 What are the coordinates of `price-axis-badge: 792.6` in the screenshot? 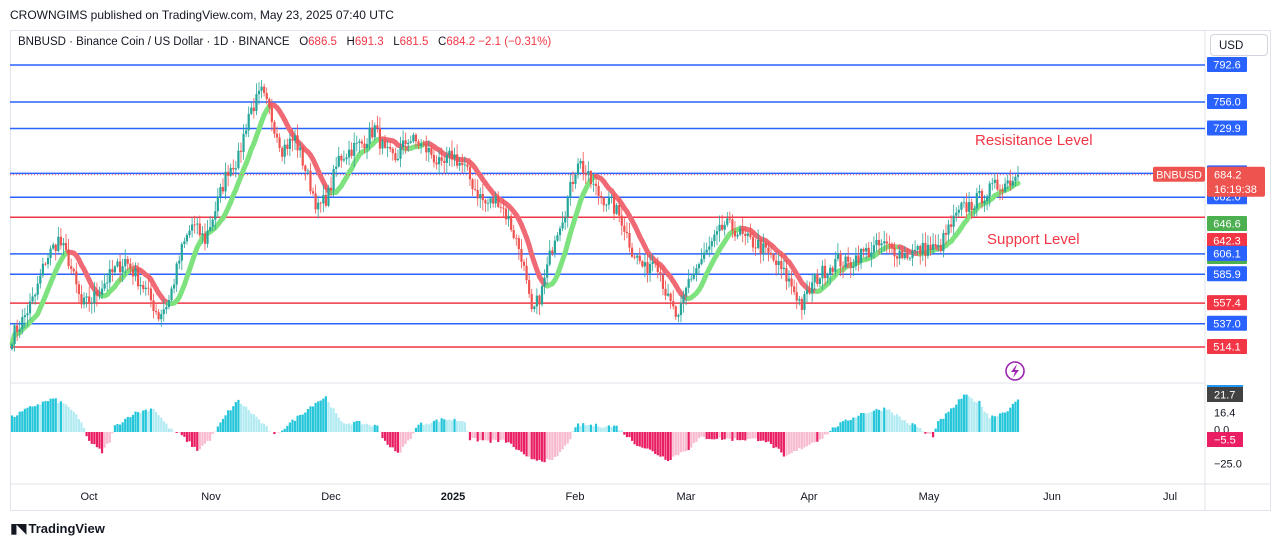 It's located at (1227, 64).